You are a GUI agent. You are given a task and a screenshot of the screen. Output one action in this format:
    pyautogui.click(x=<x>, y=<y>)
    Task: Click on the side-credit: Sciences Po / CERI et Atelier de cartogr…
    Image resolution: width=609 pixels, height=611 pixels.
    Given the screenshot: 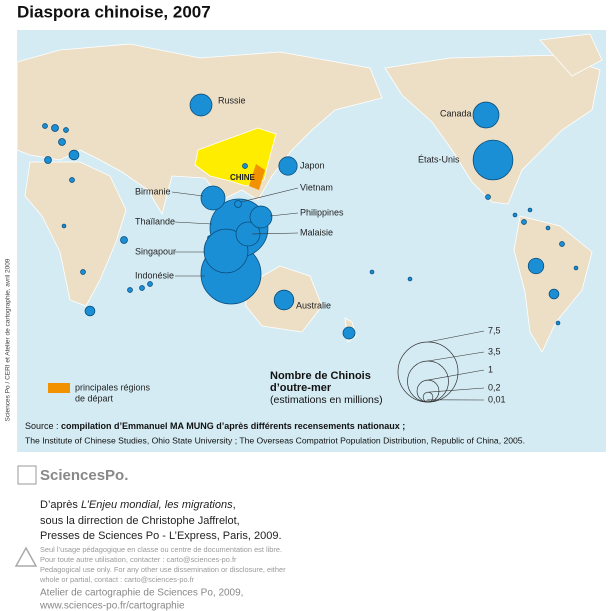 What is the action you would take?
    pyautogui.click(x=8, y=339)
    